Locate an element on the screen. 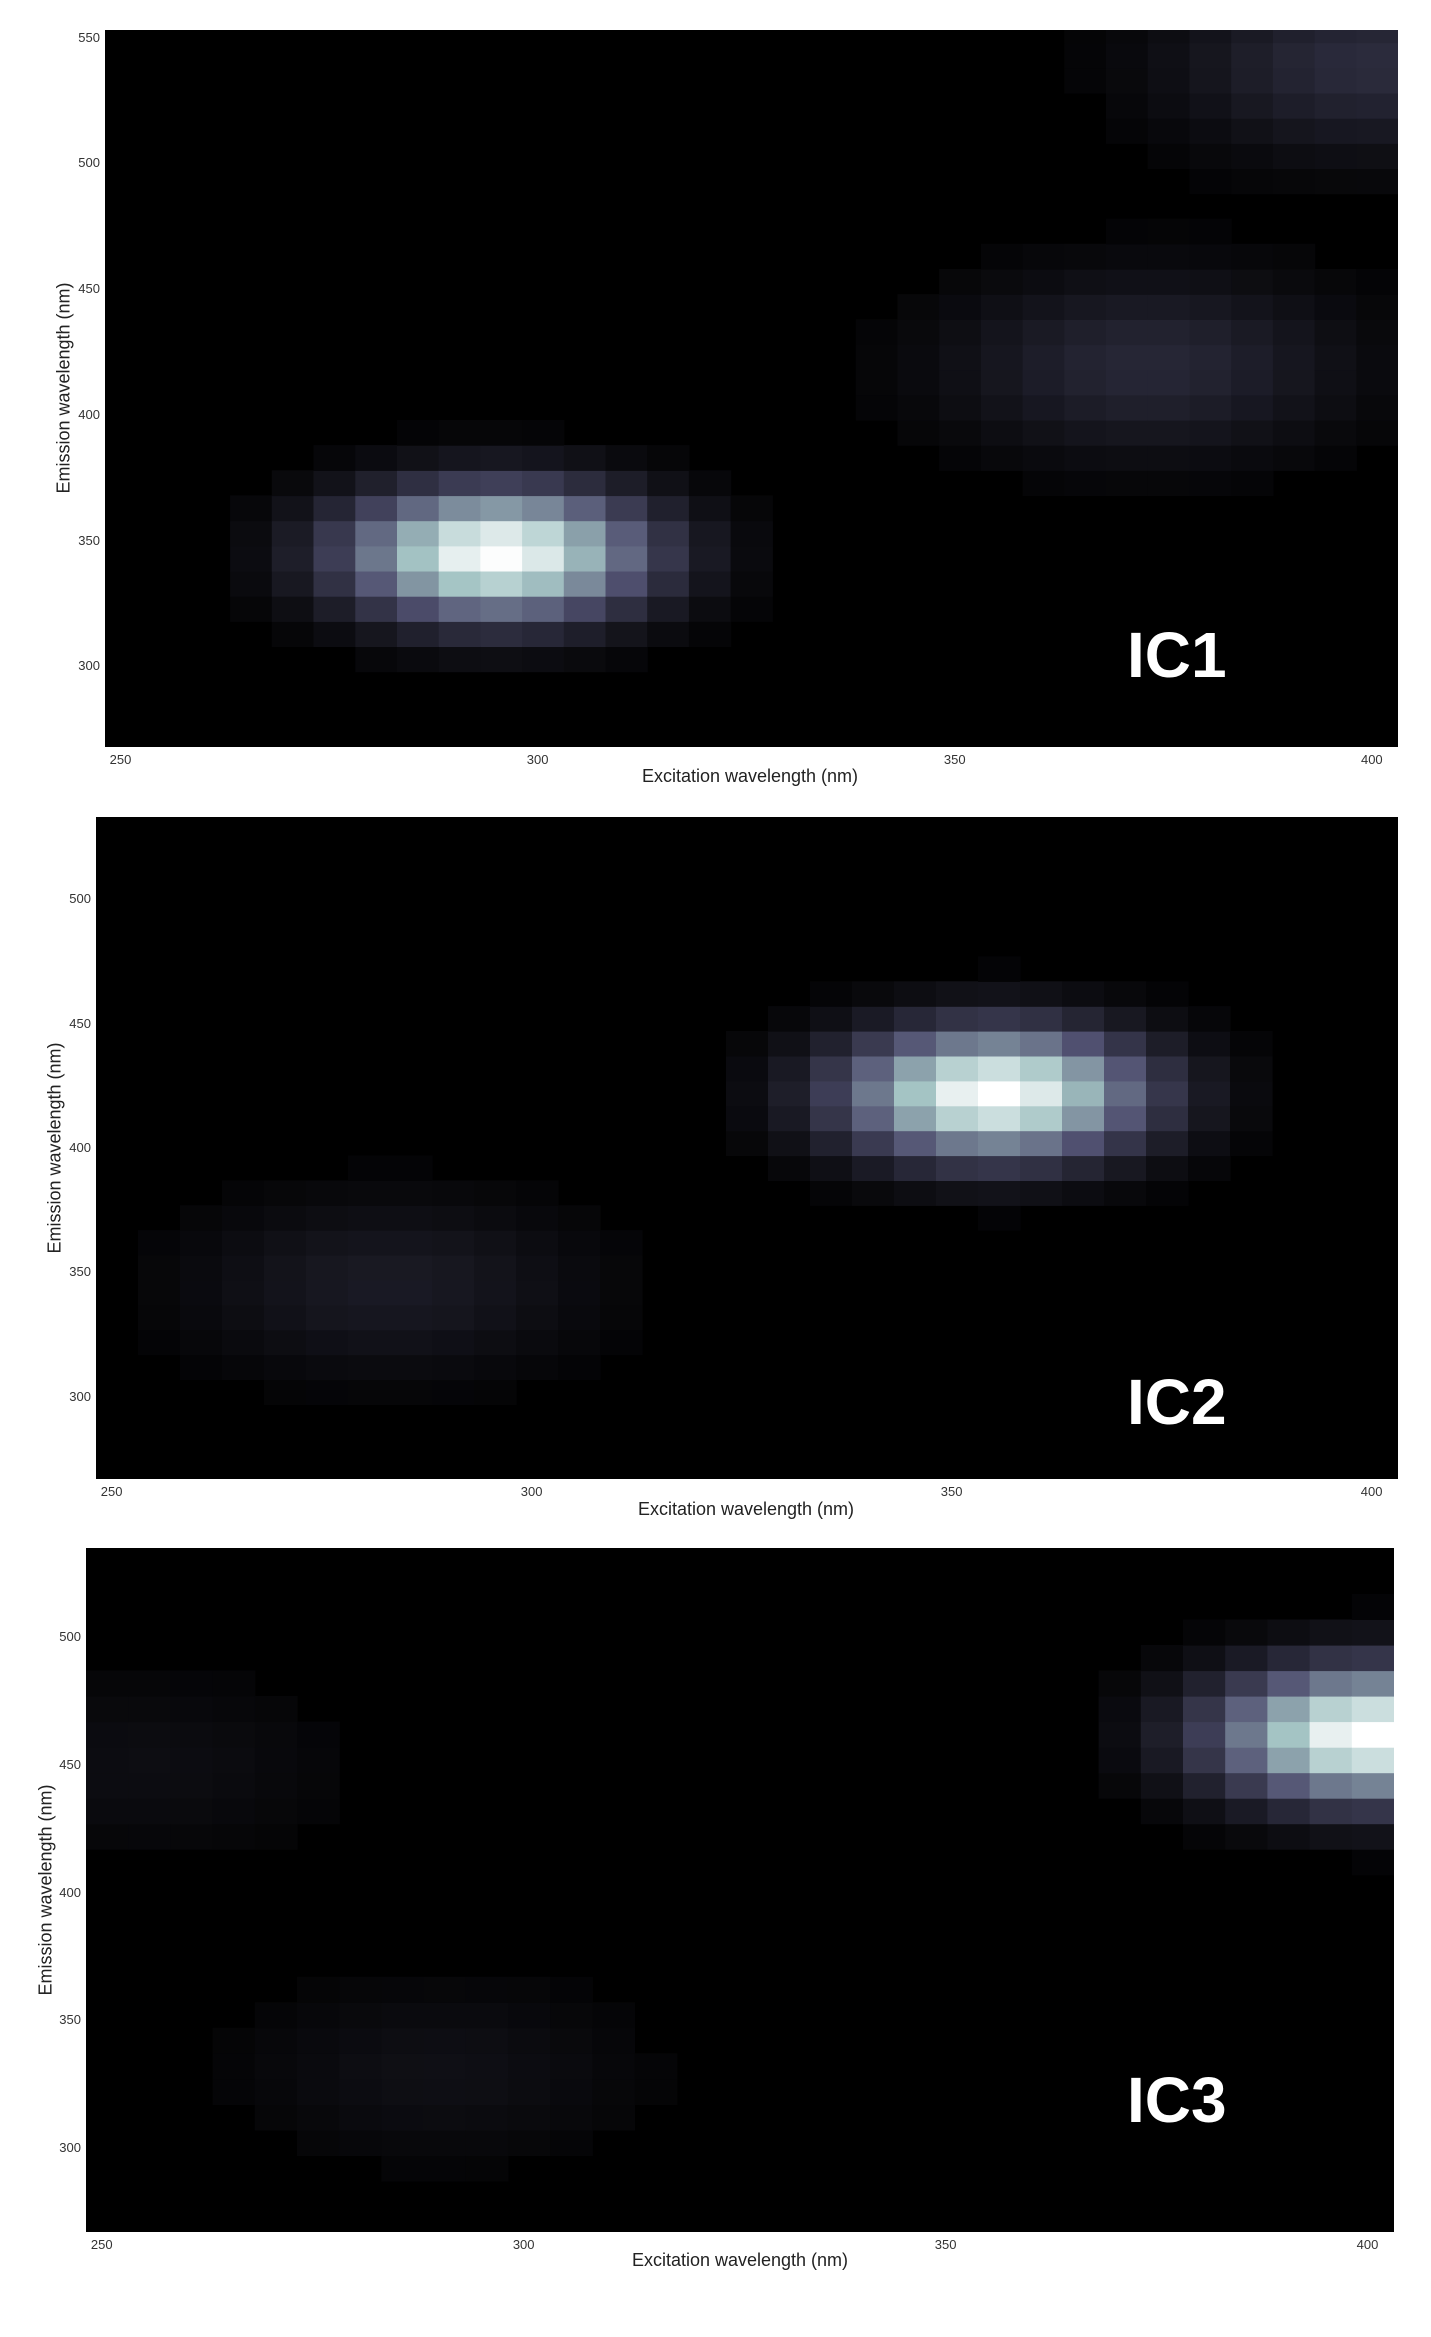 Image resolution: width=1431 pixels, height=2337 pixels. y-tick-label: 300 is located at coordinates (89, 666).